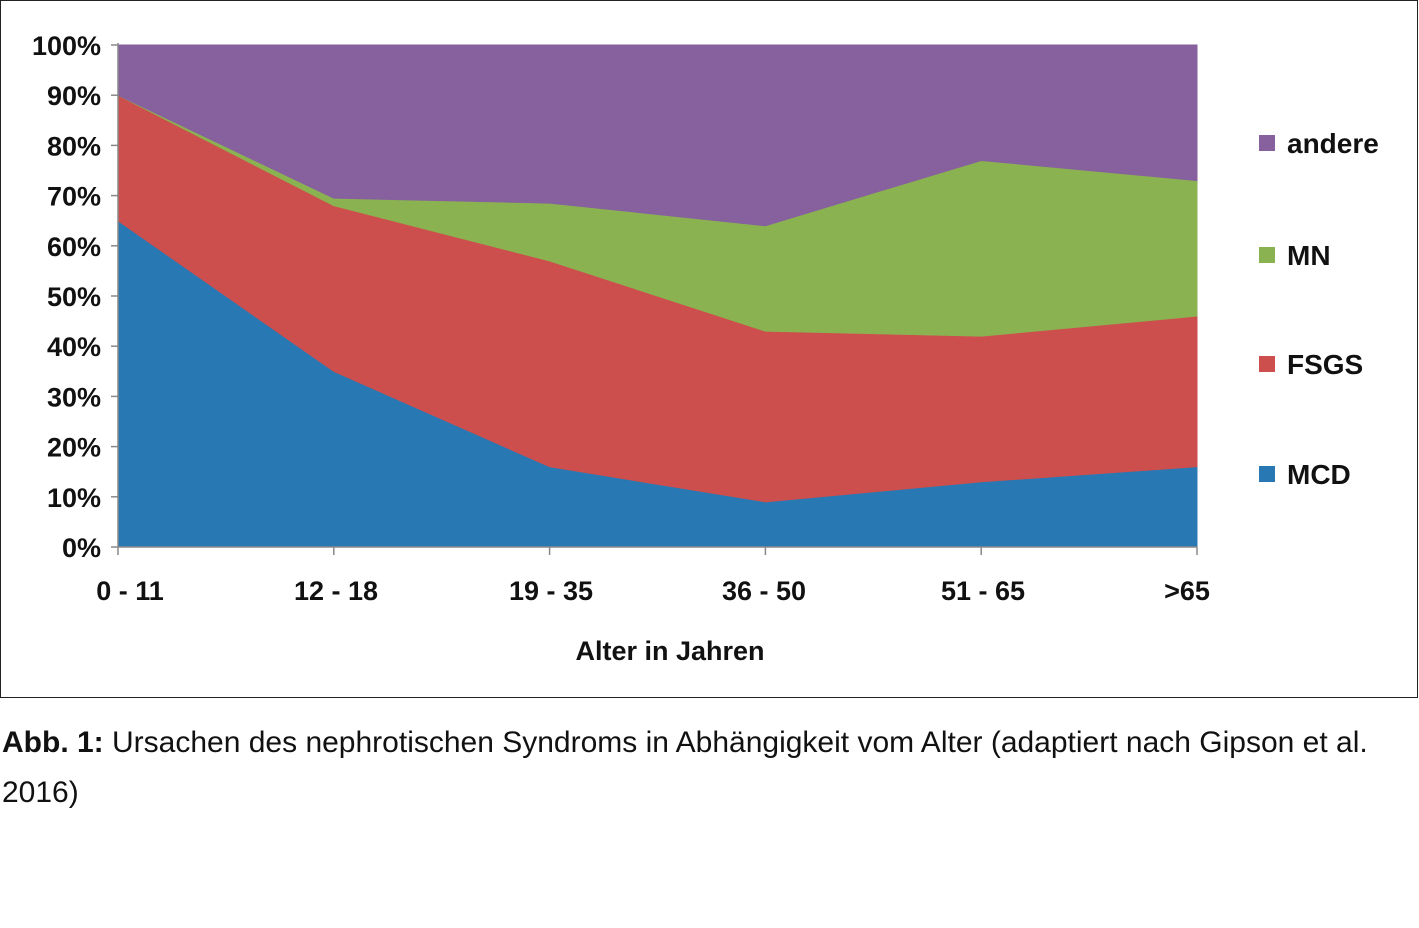 The width and height of the screenshot is (1419, 928). Describe the element at coordinates (336, 591) in the screenshot. I see `x-tick-label: 12 - 18` at that location.